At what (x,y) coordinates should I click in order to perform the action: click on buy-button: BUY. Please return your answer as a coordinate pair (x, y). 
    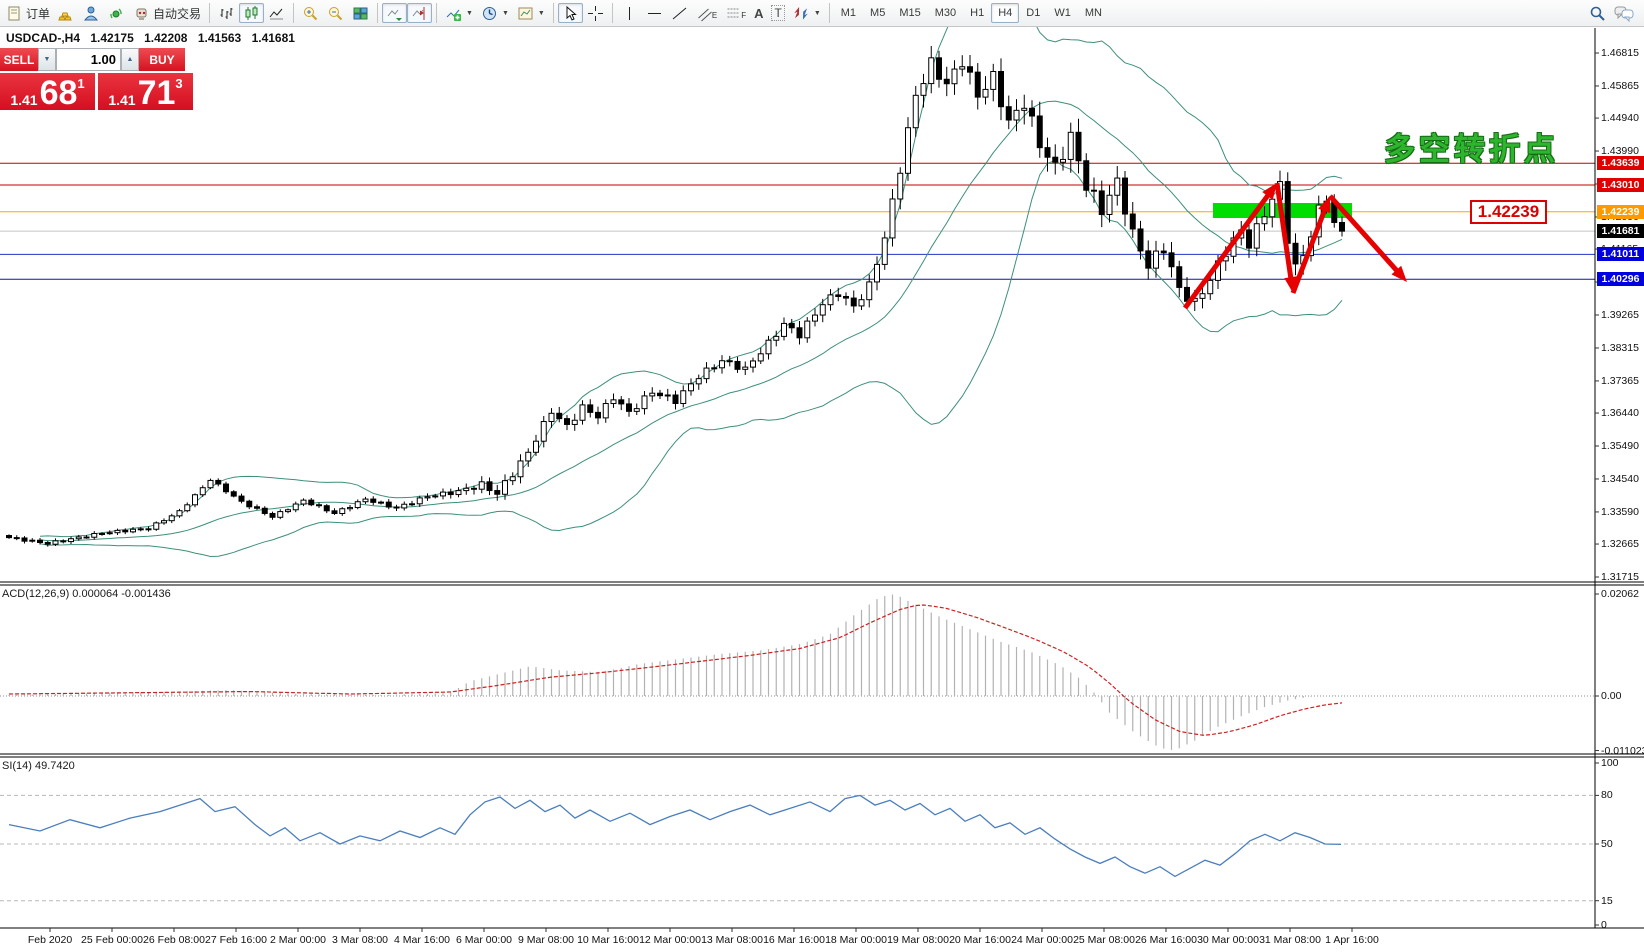
    Looking at the image, I should click on (162, 59).